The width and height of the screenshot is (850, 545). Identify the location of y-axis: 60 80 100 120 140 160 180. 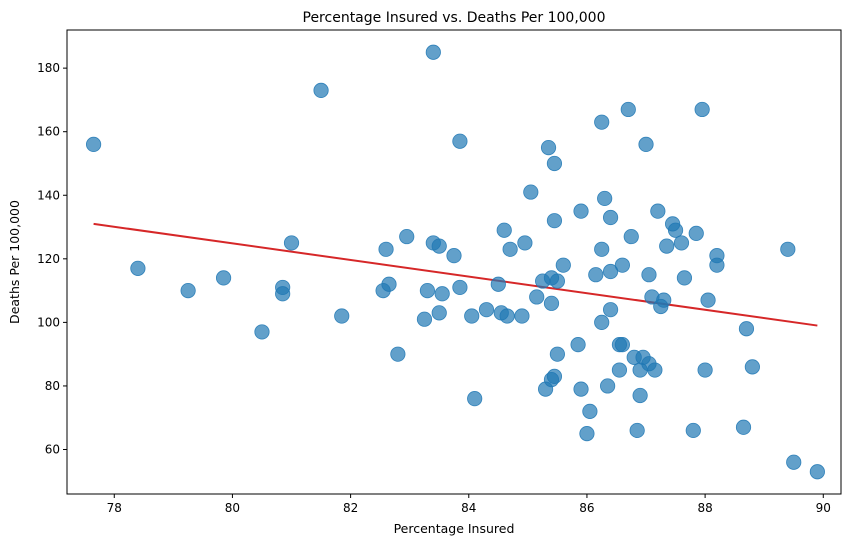
(52, 259).